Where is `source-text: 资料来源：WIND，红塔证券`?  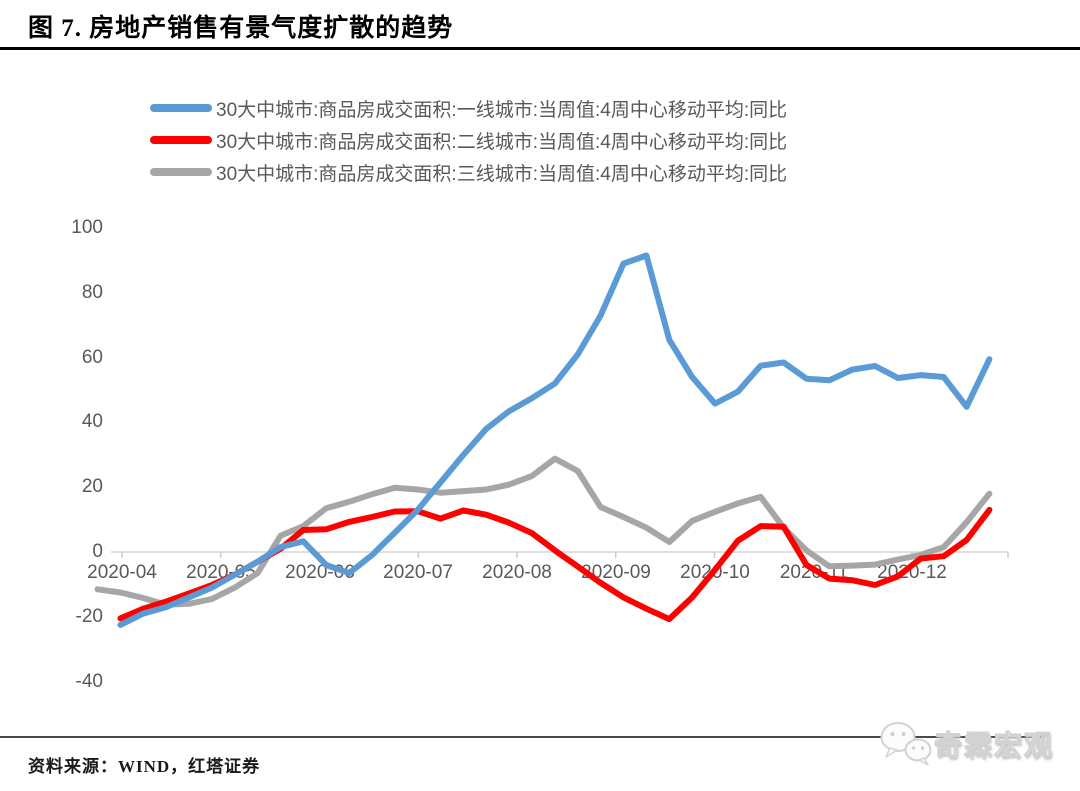
source-text: 资料来源：WIND，红塔证券 is located at coordinates (144, 766).